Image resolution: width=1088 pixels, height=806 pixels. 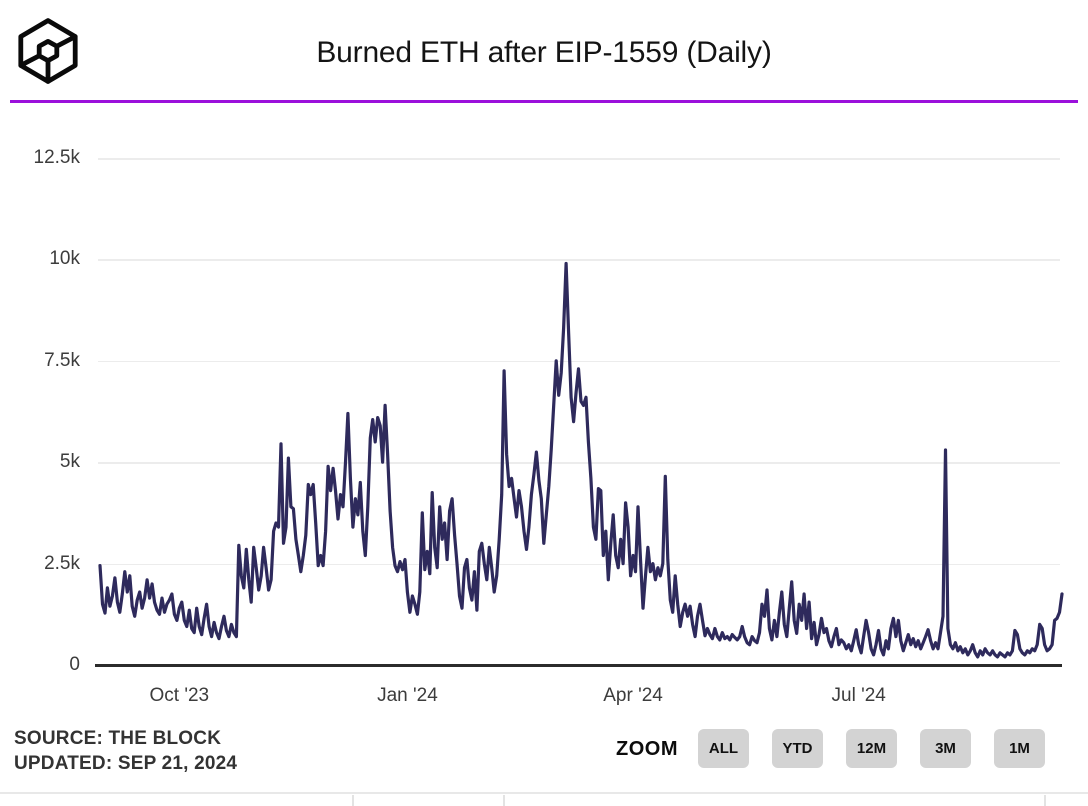 I want to click on y-axis-tick-label: 7.5k, so click(x=62, y=360).